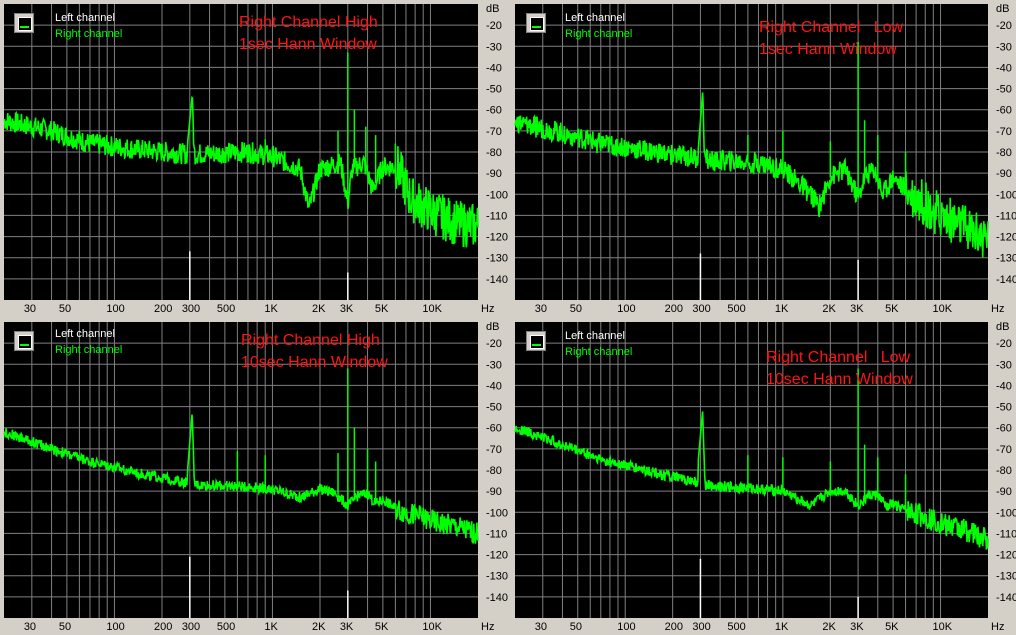 Image resolution: width=1016 pixels, height=635 pixels. Describe the element at coordinates (310, 340) in the screenshot. I see `chart-title-line1: Right Channel High` at that location.